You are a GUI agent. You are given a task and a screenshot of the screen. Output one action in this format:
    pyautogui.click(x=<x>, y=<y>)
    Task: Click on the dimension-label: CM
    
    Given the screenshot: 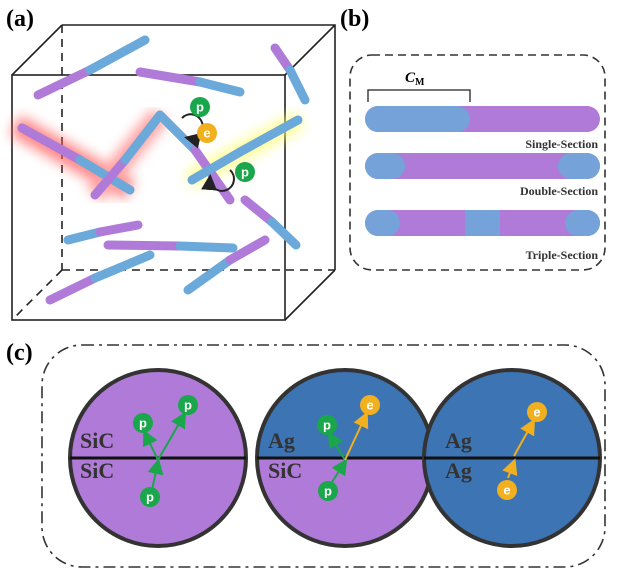 What is the action you would take?
    pyautogui.click(x=415, y=79)
    